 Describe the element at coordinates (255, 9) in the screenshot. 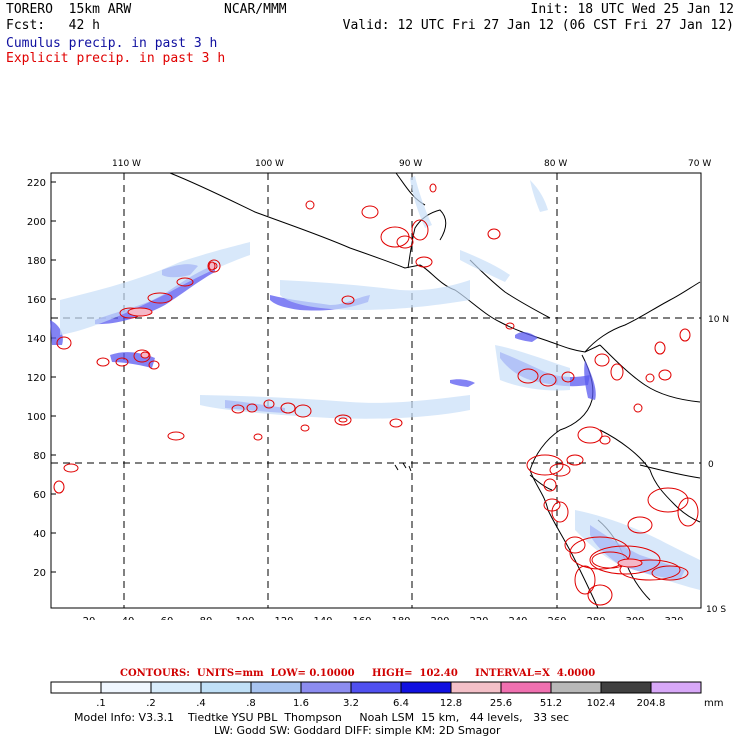

I see `organization-label: NCAR/MMM` at that location.